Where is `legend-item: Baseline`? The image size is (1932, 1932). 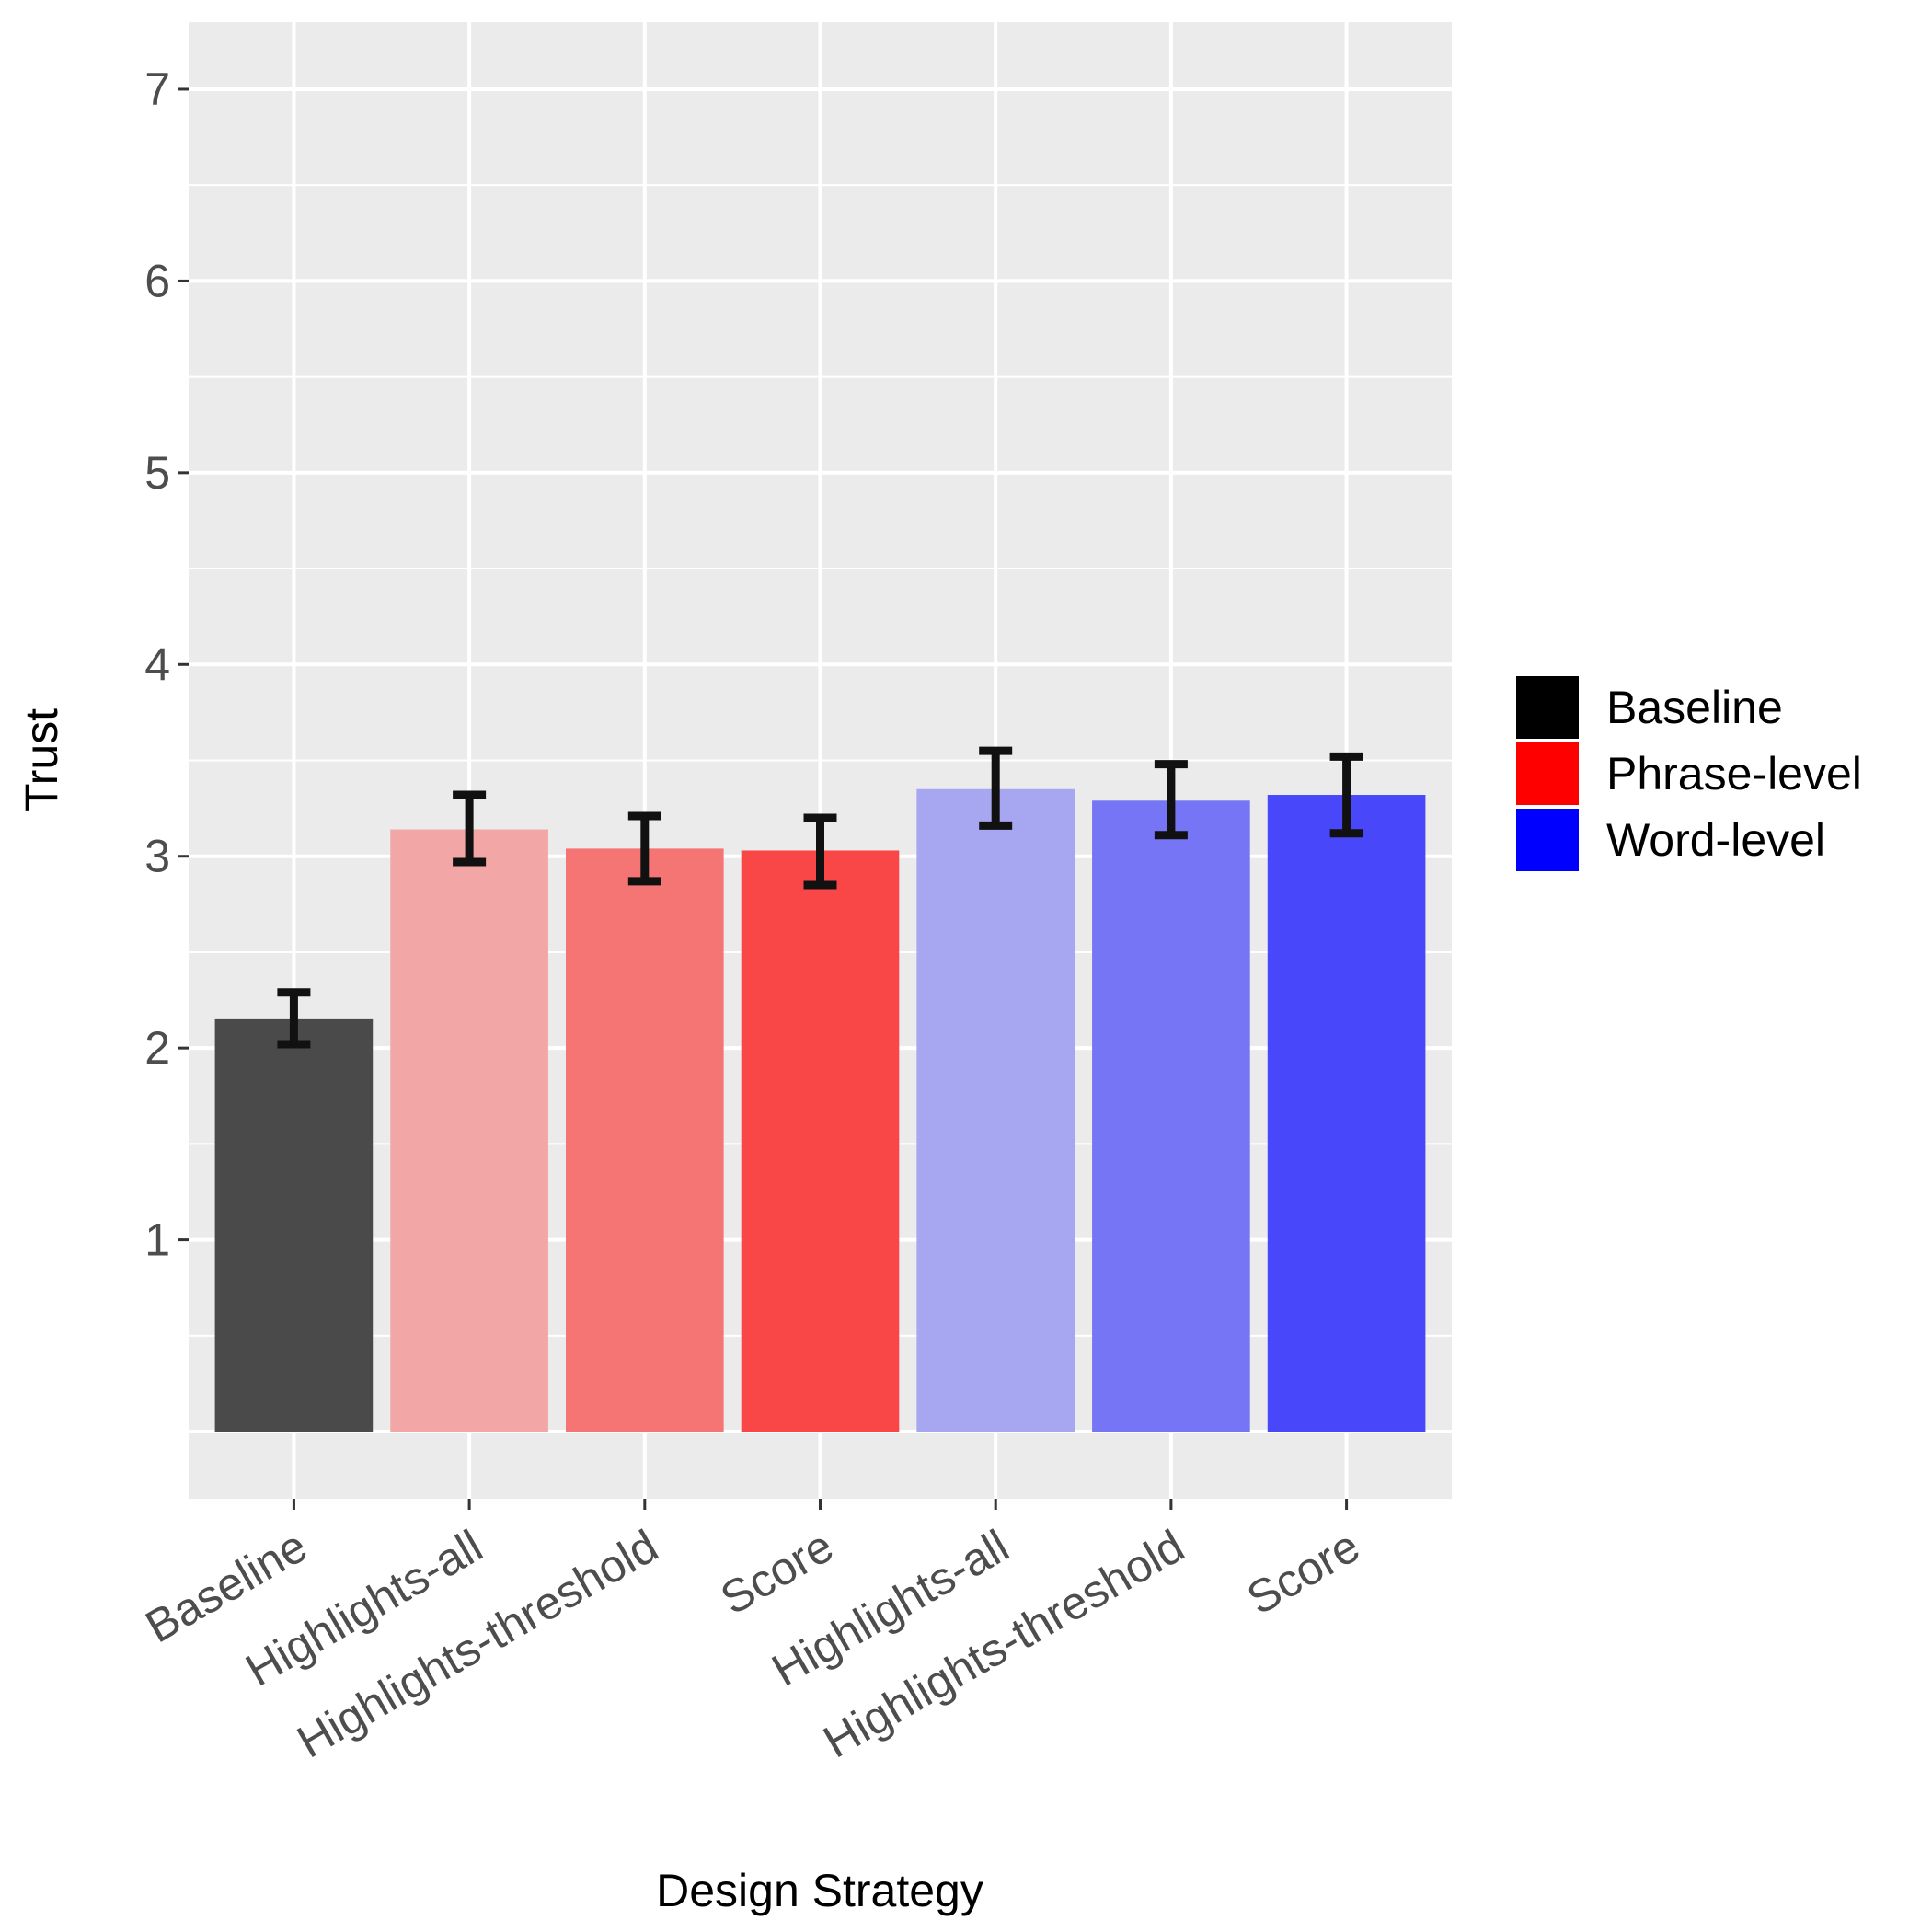
legend-item: Baseline is located at coordinates (1649, 707).